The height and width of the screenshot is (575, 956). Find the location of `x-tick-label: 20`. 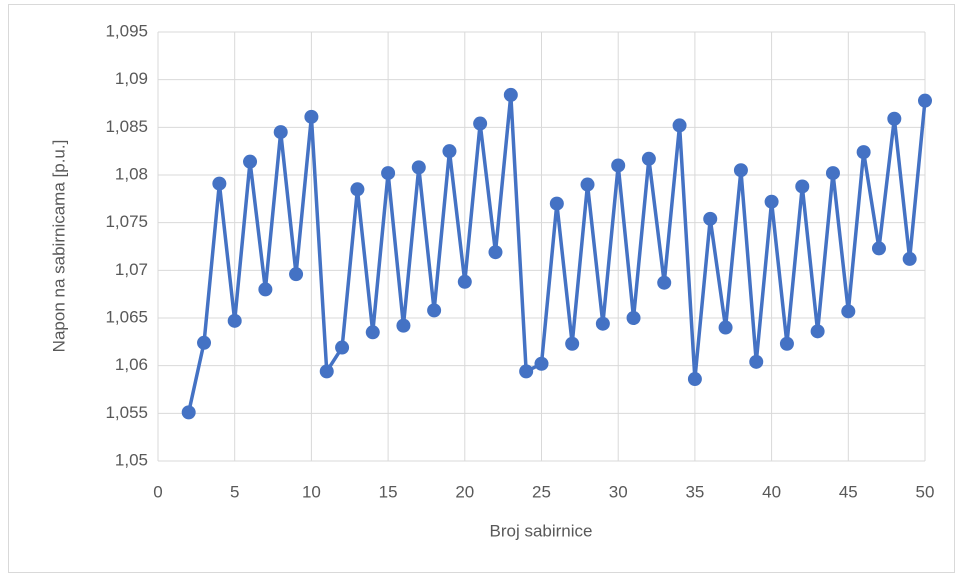

x-tick-label: 20 is located at coordinates (464, 491).